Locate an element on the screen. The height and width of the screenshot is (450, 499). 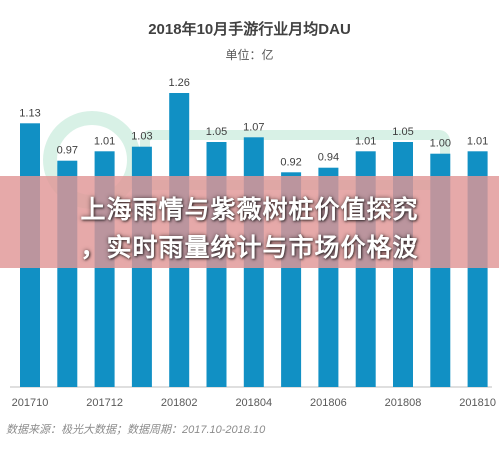
data-label-201808: 1.05 is located at coordinates (402, 132).